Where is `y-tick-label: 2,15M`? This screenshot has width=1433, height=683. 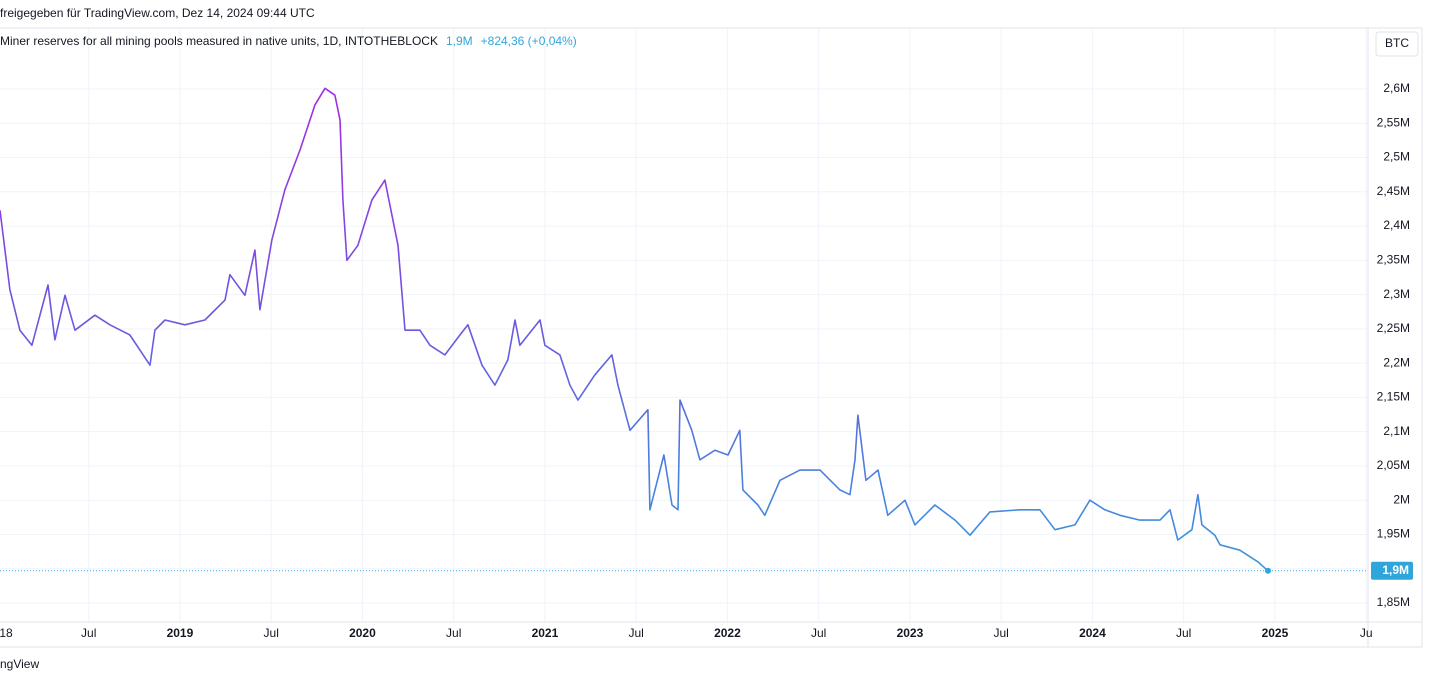
y-tick-label: 2,15M is located at coordinates (1393, 397).